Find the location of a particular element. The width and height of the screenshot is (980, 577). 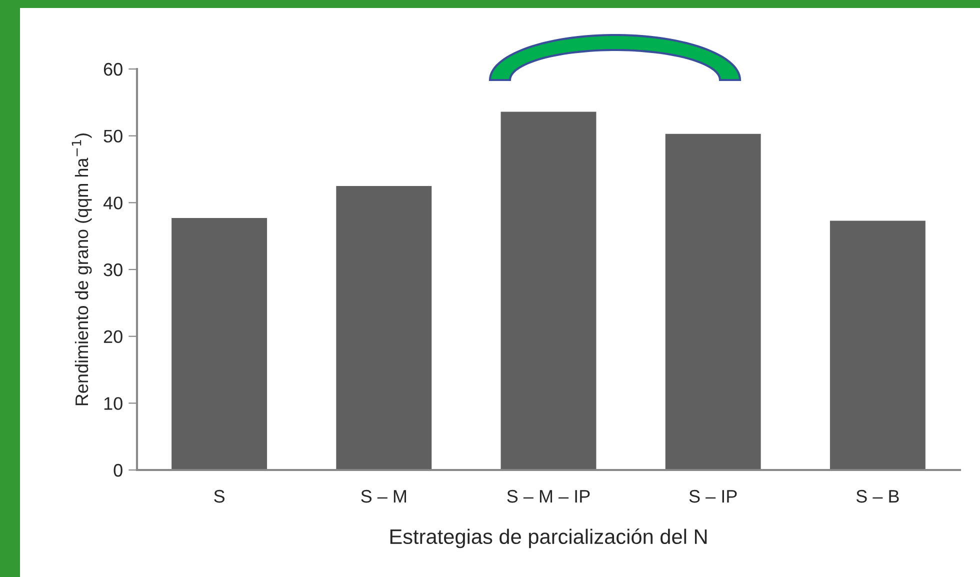

y-tick-label: 30 is located at coordinates (113, 269).